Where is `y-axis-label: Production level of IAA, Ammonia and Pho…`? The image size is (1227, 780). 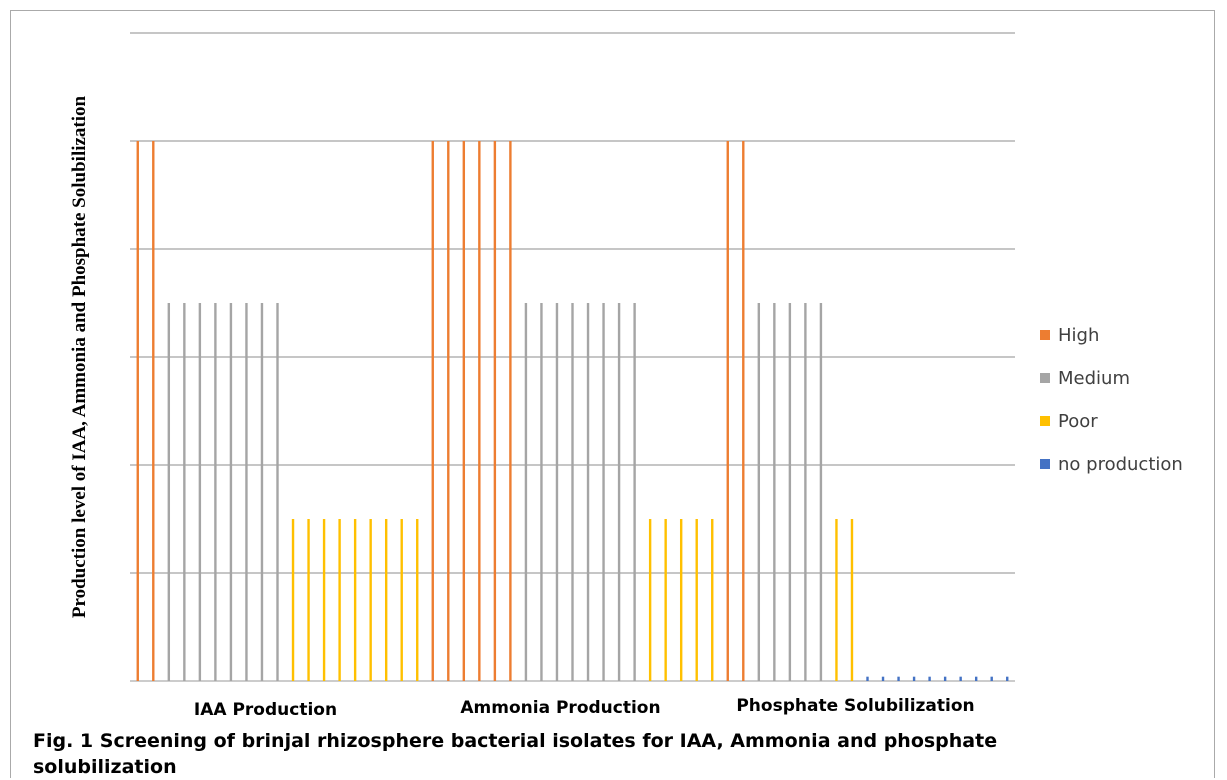
y-axis-label: Production level of IAA, Ammonia and Pho… is located at coordinates (79, 357).